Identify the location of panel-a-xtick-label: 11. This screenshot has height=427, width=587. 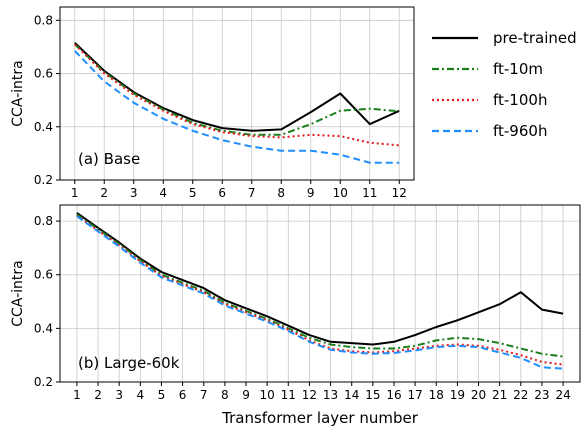
(369, 193).